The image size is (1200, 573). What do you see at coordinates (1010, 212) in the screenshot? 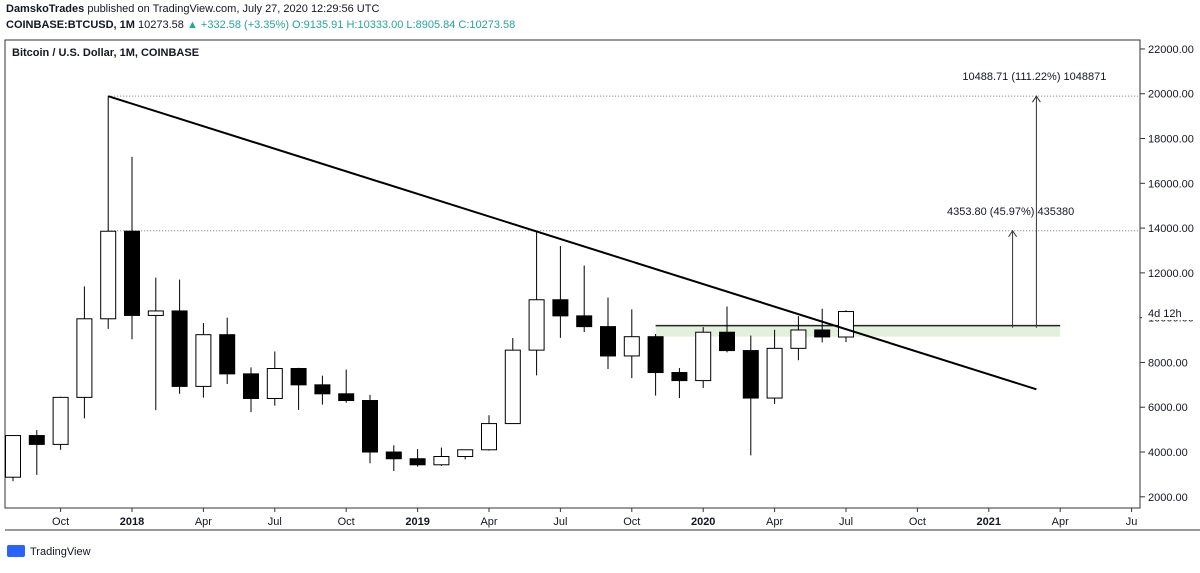
I see `arrow-label: 4353.80 (45.97%) 435380` at bounding box center [1010, 212].